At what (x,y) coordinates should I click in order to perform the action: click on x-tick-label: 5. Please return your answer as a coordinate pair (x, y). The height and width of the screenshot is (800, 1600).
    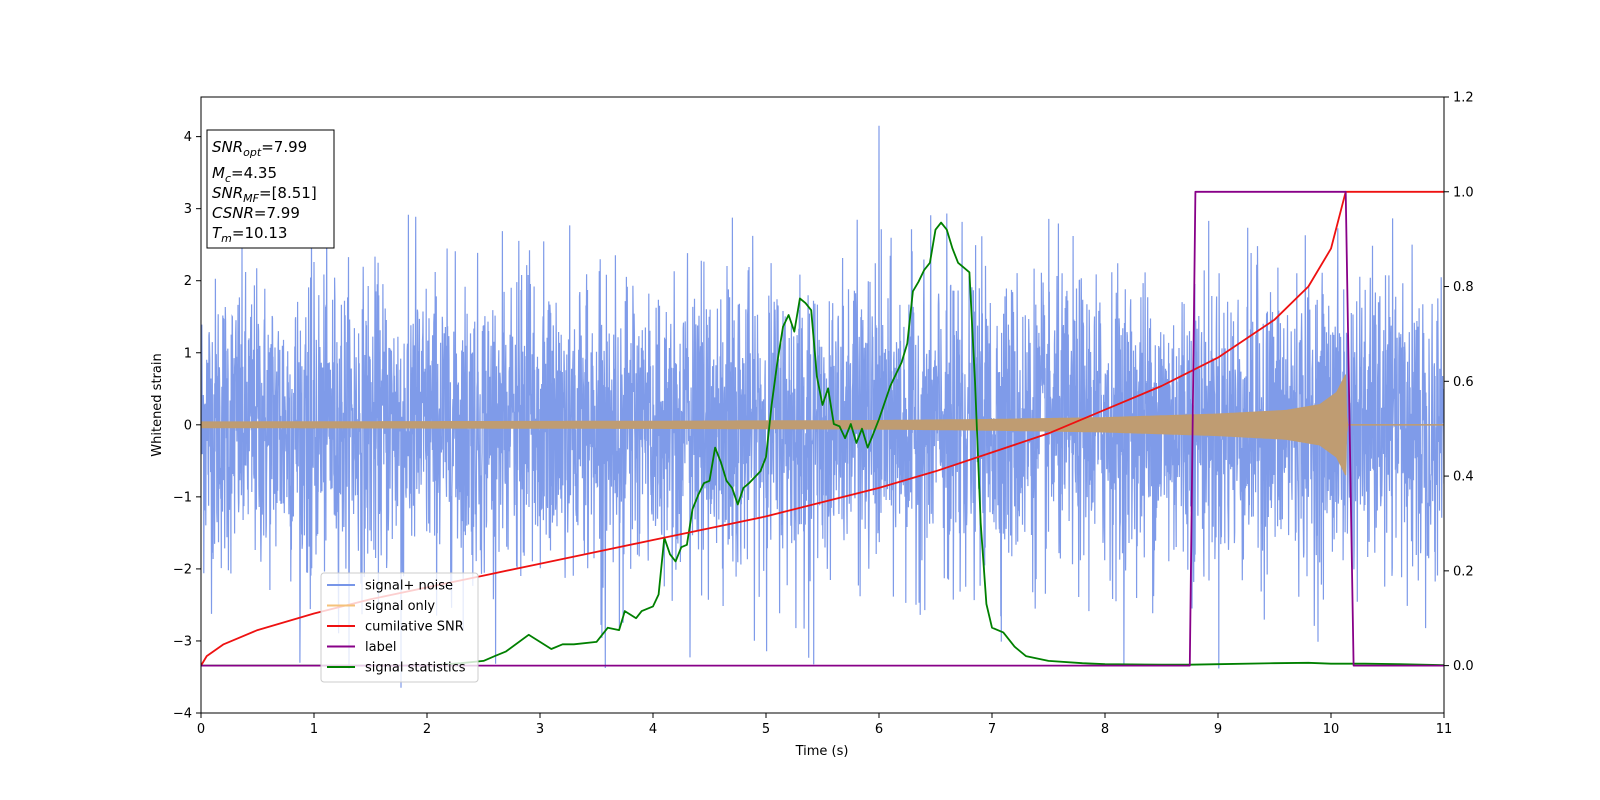
    Looking at the image, I should click on (766, 729).